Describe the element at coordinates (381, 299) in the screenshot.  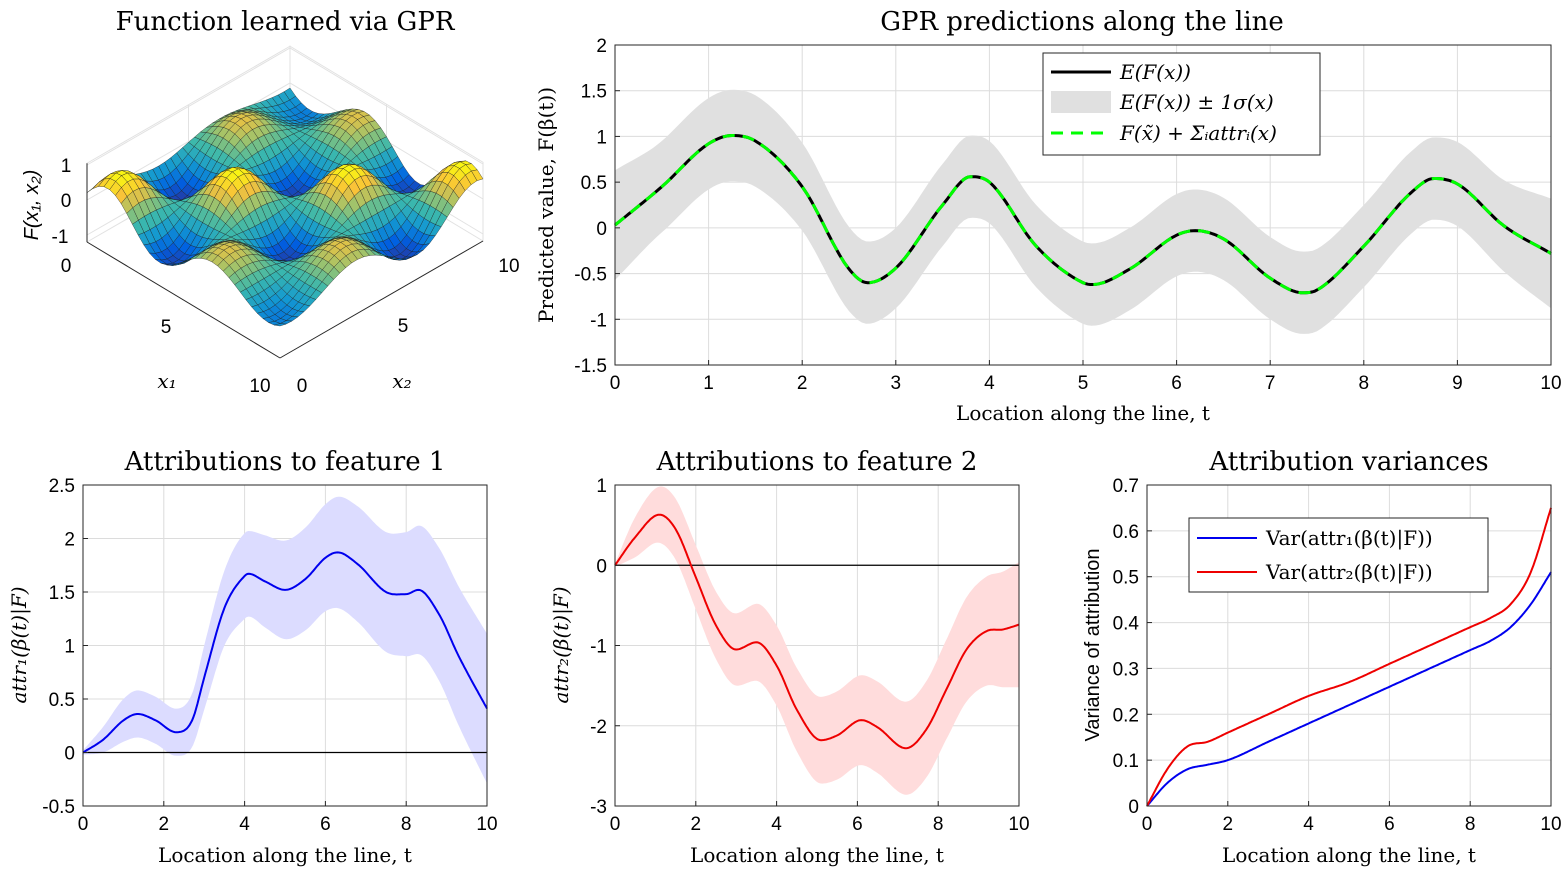
I see `x2-axis-line` at that location.